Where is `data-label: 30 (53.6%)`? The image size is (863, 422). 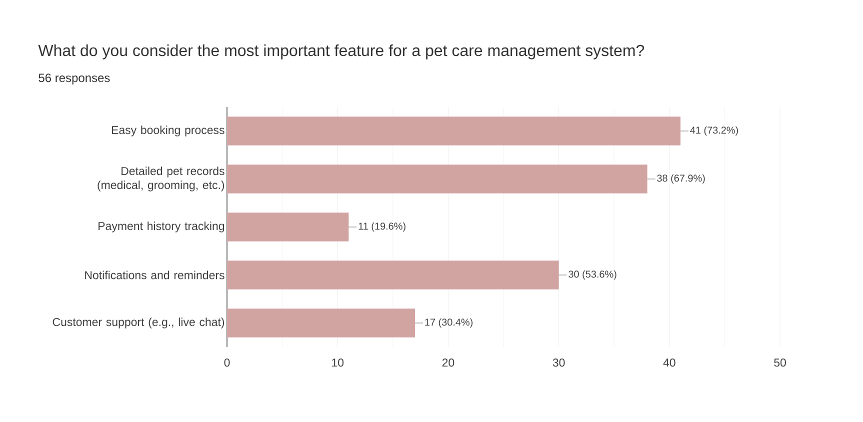
data-label: 30 (53.6%) is located at coordinates (592, 275).